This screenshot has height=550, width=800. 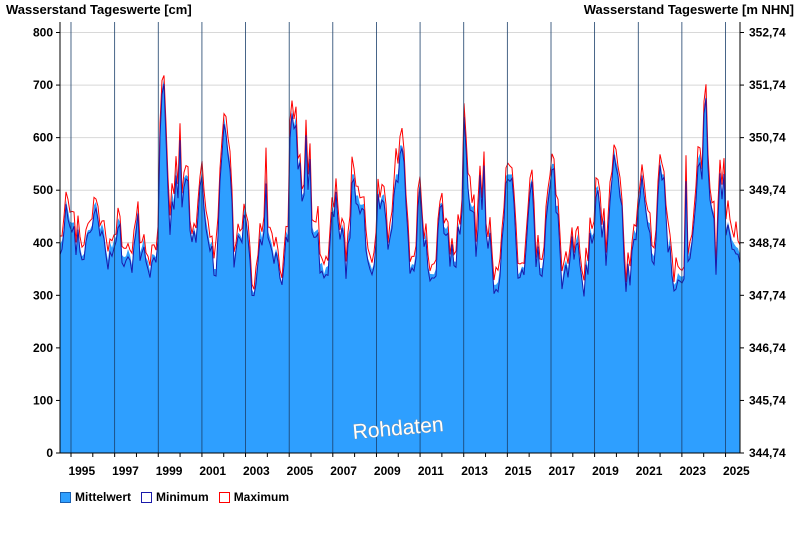 What do you see at coordinates (43, 400) in the screenshot?
I see `y-left-tick-100: 100` at bounding box center [43, 400].